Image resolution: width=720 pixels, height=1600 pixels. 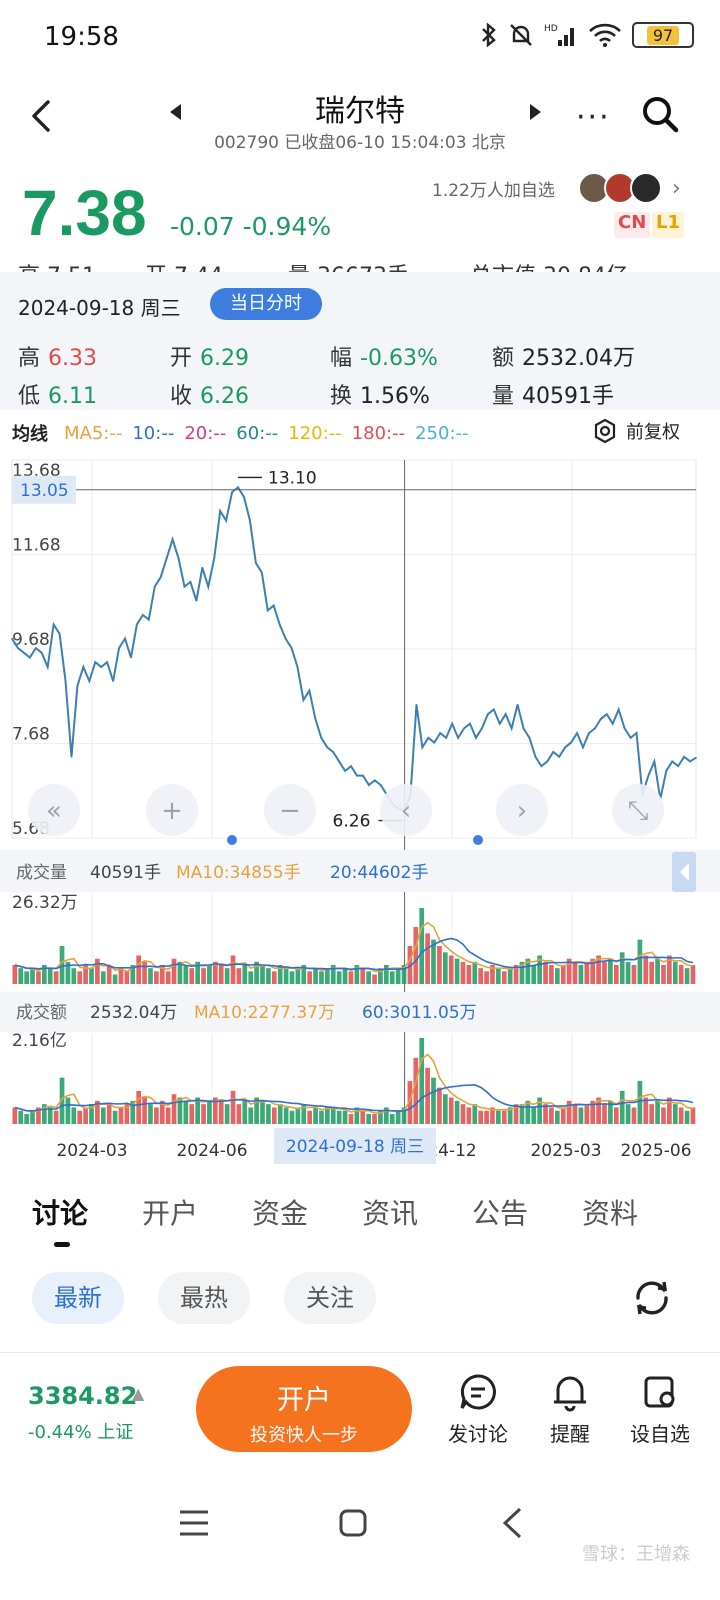 I want to click on post-discussion-button: 发讨论, so click(x=478, y=1409).